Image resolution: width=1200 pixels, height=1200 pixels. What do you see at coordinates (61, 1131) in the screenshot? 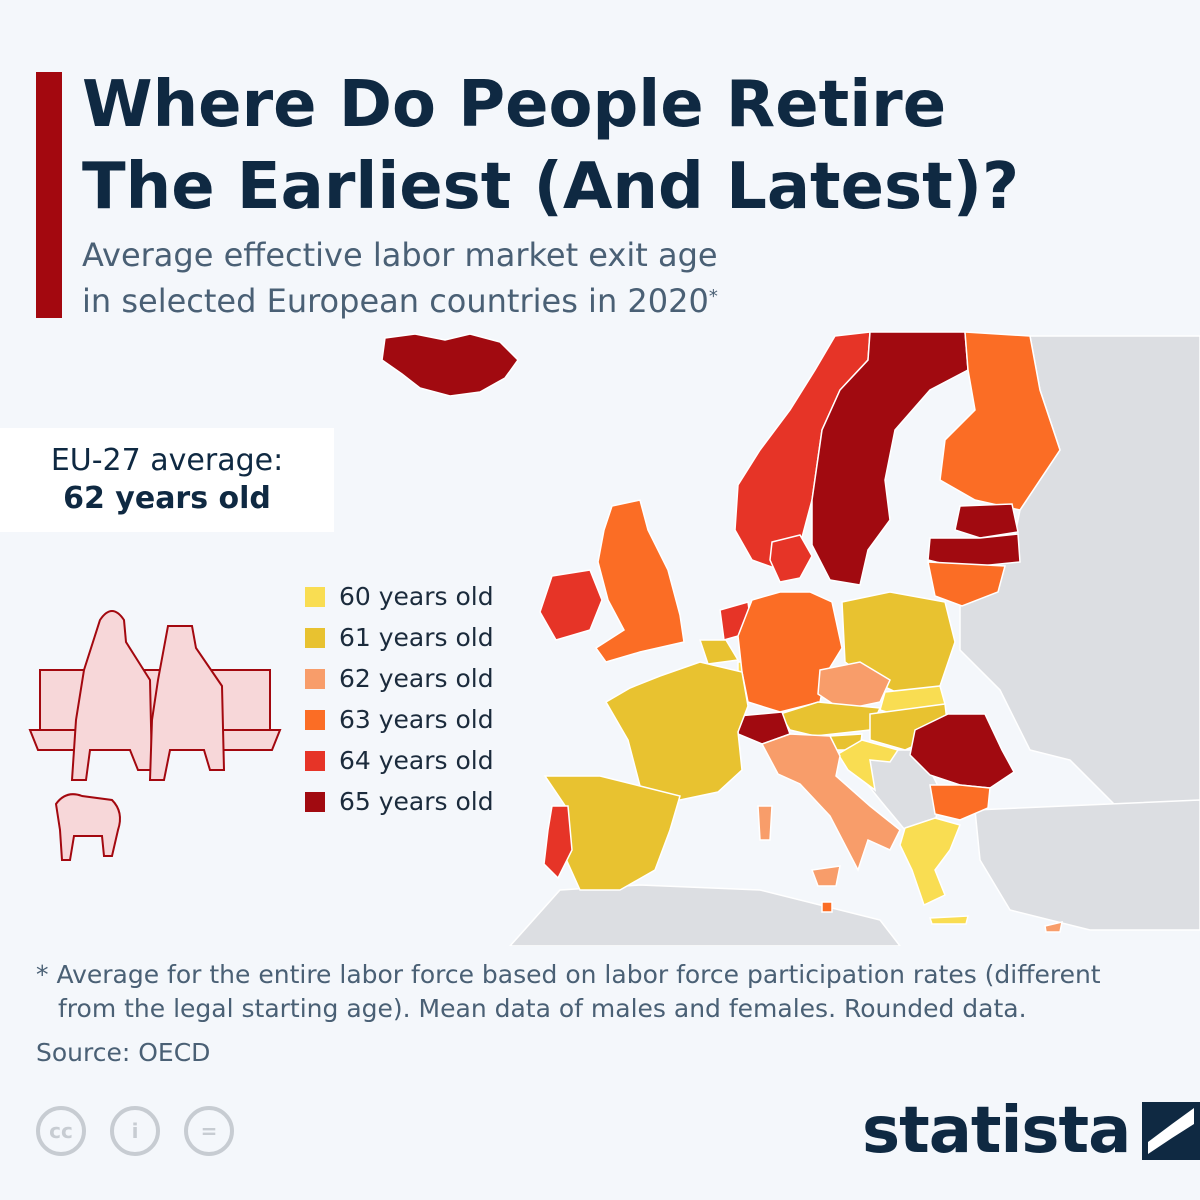
I see `cc-icon: cc` at bounding box center [61, 1131].